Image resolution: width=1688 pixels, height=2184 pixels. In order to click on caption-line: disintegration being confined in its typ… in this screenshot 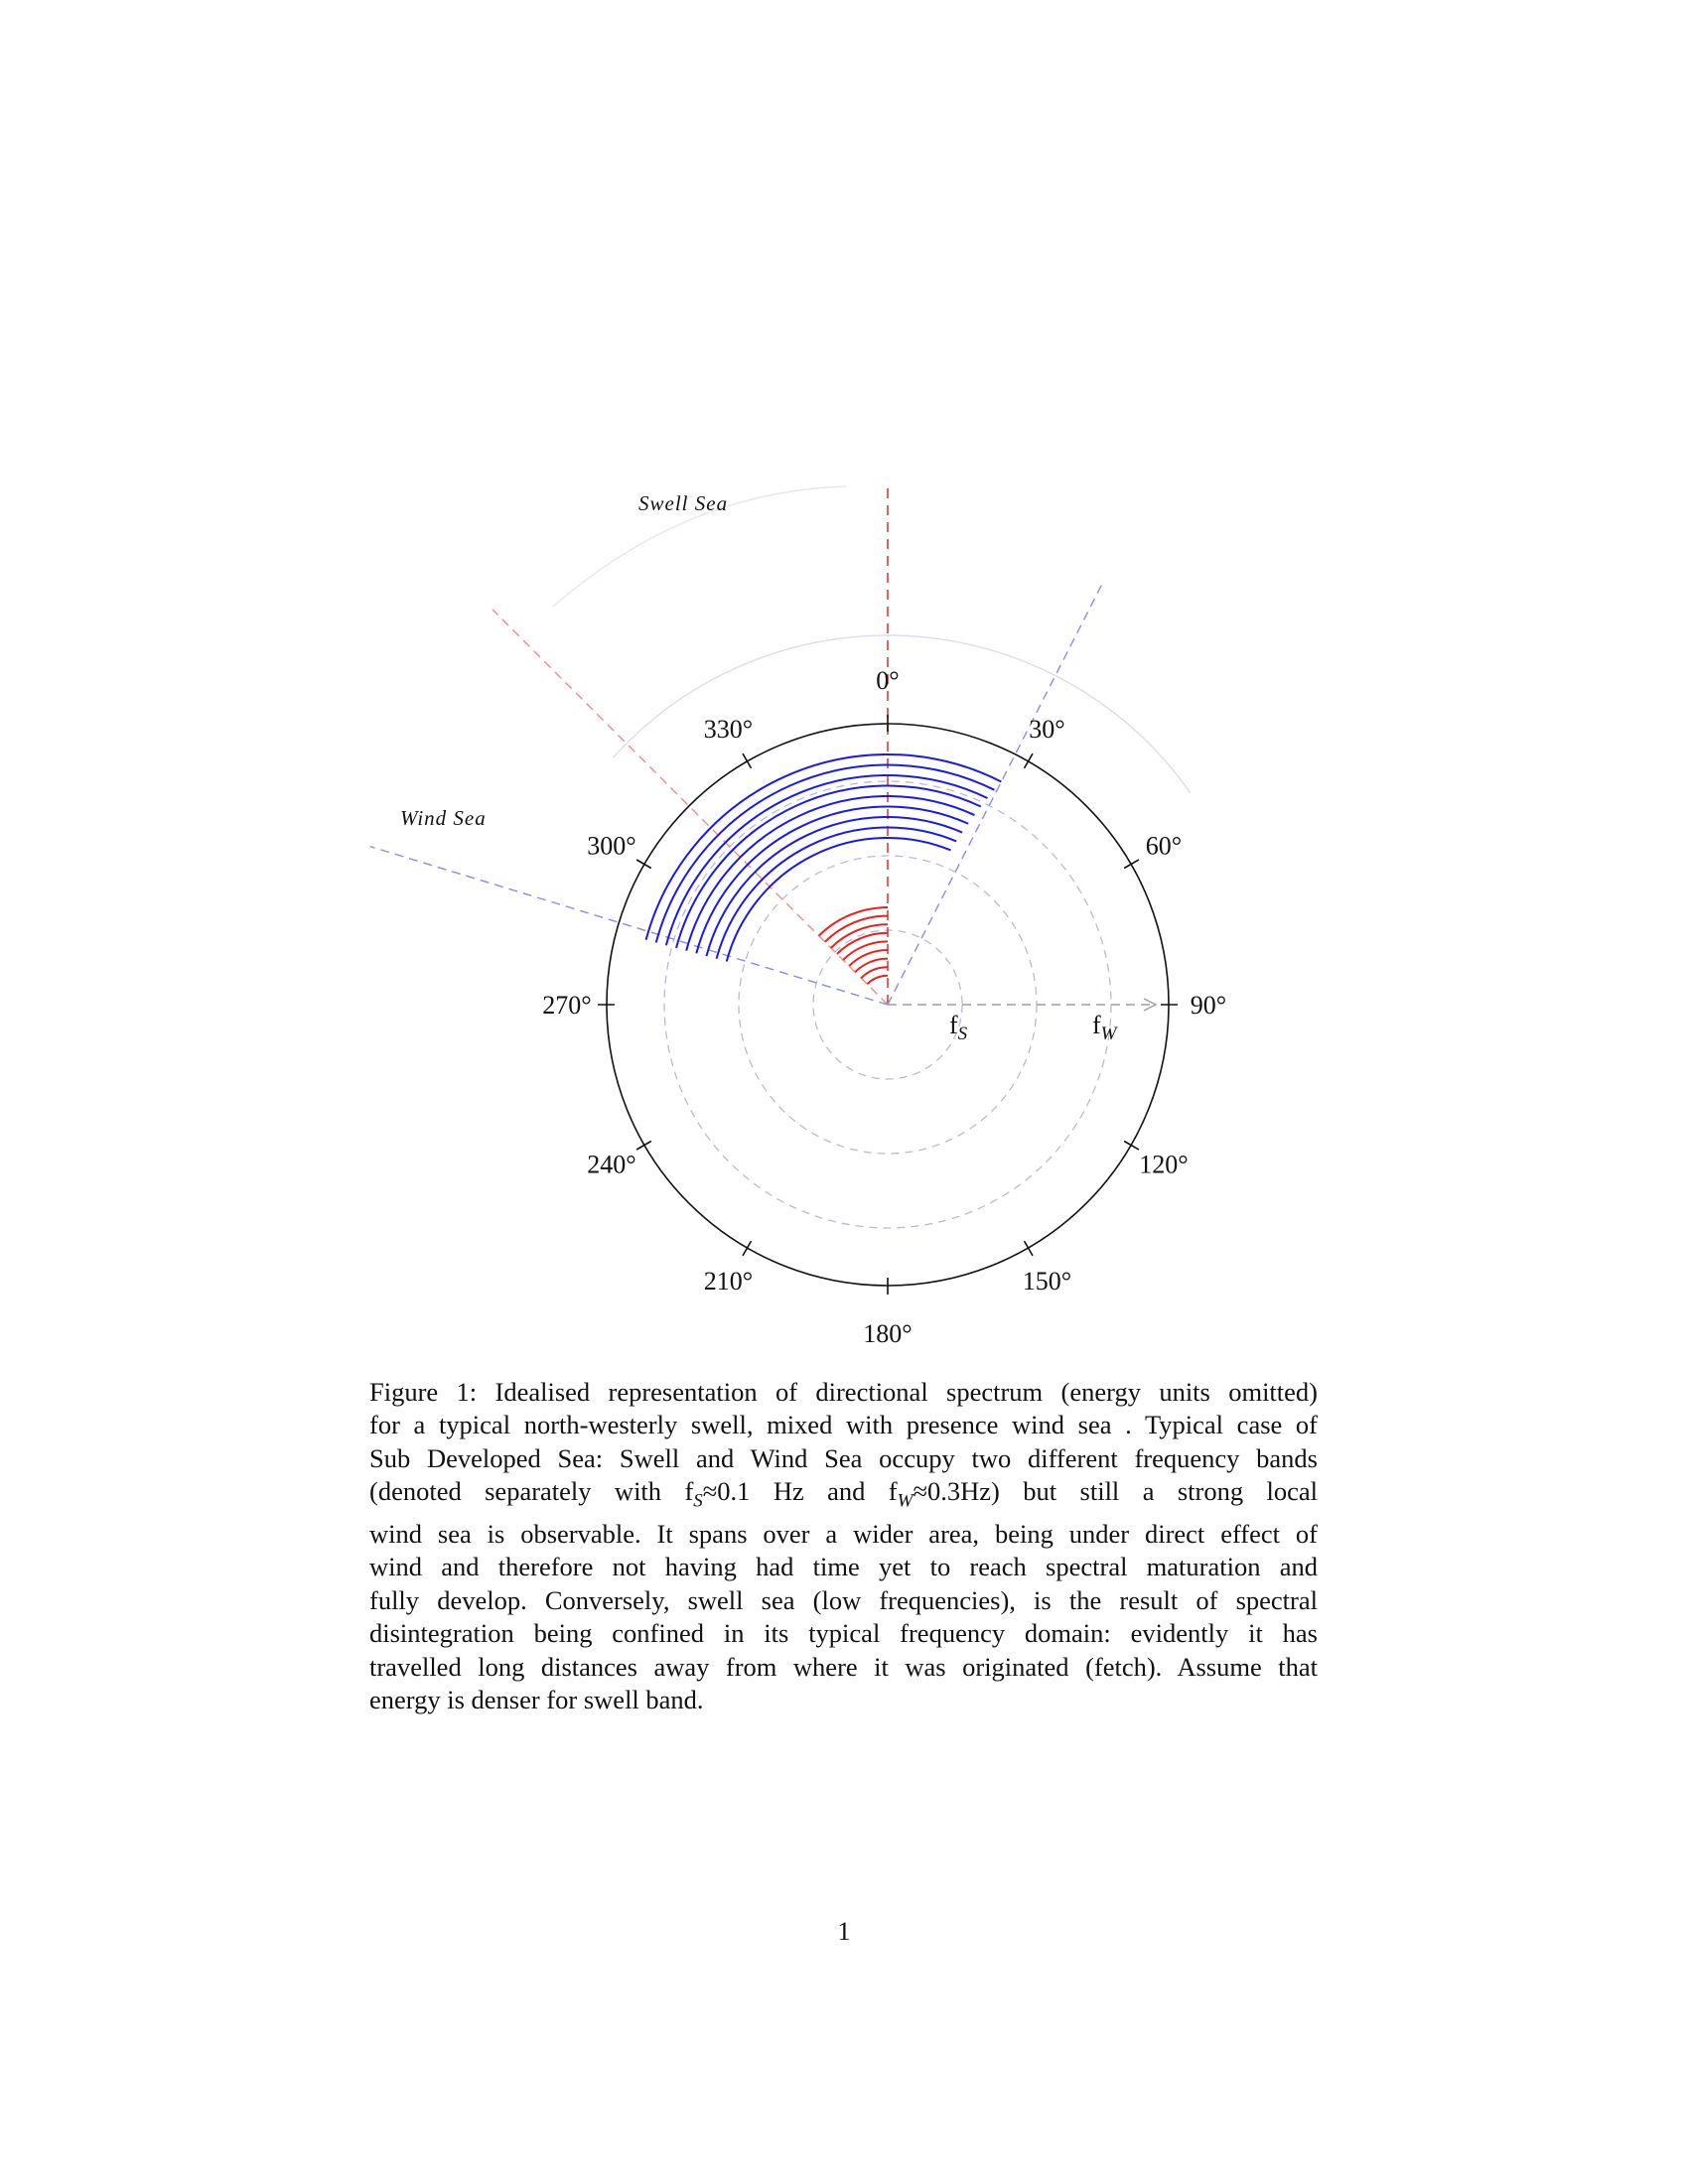, I will do `click(843, 1633)`.